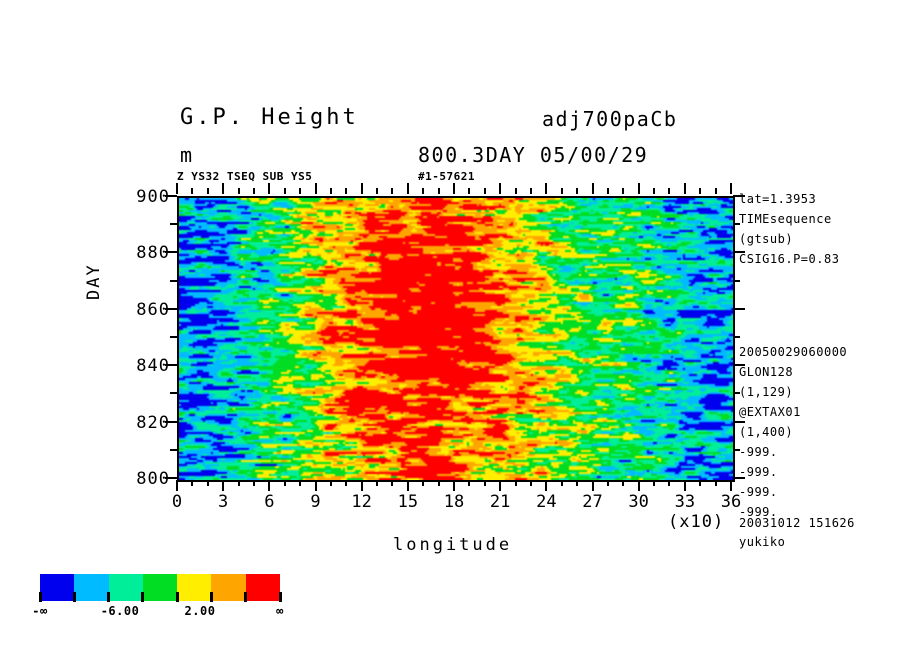 This screenshot has width=904, height=654. I want to click on x-tick-label: 24, so click(546, 502).